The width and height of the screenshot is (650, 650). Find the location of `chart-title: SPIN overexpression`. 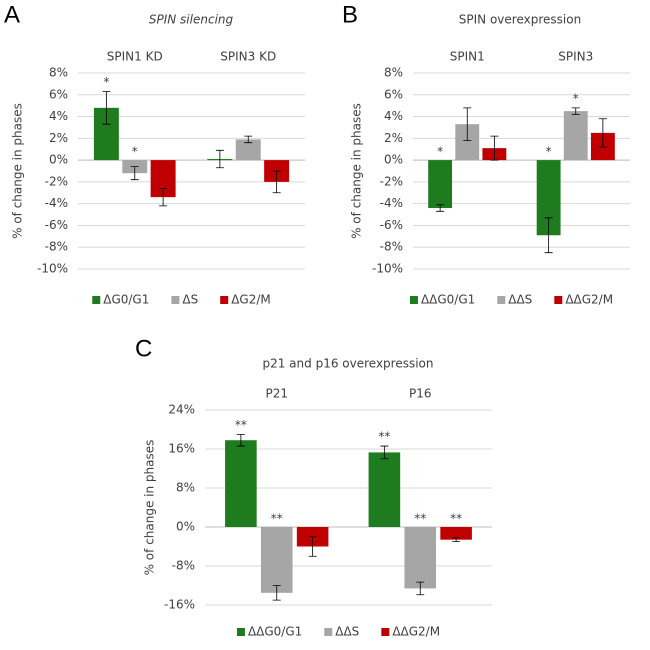

chart-title: SPIN overexpression is located at coordinates (520, 20).